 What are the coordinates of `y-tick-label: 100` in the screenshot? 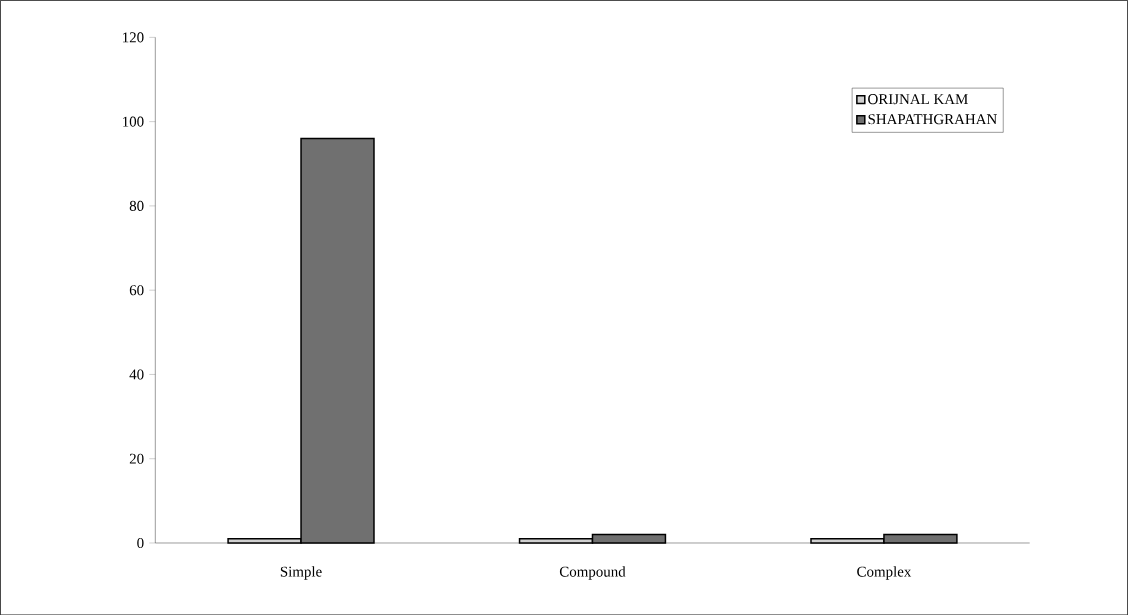 It's located at (133, 121).